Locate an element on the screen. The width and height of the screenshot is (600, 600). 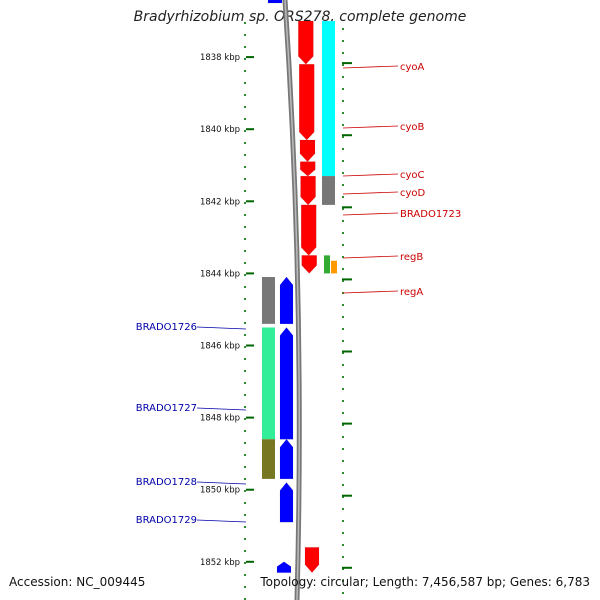
scale-label: 1840 kbp is located at coordinates (220, 130).